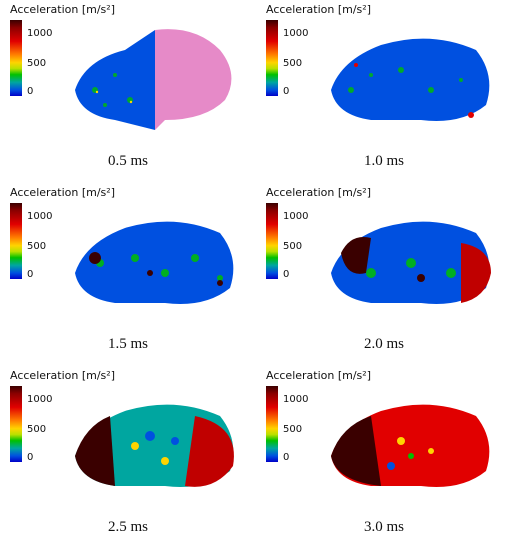  Describe the element at coordinates (127, 161) in the screenshot. I see `time-label: 0.5 ms` at that location.